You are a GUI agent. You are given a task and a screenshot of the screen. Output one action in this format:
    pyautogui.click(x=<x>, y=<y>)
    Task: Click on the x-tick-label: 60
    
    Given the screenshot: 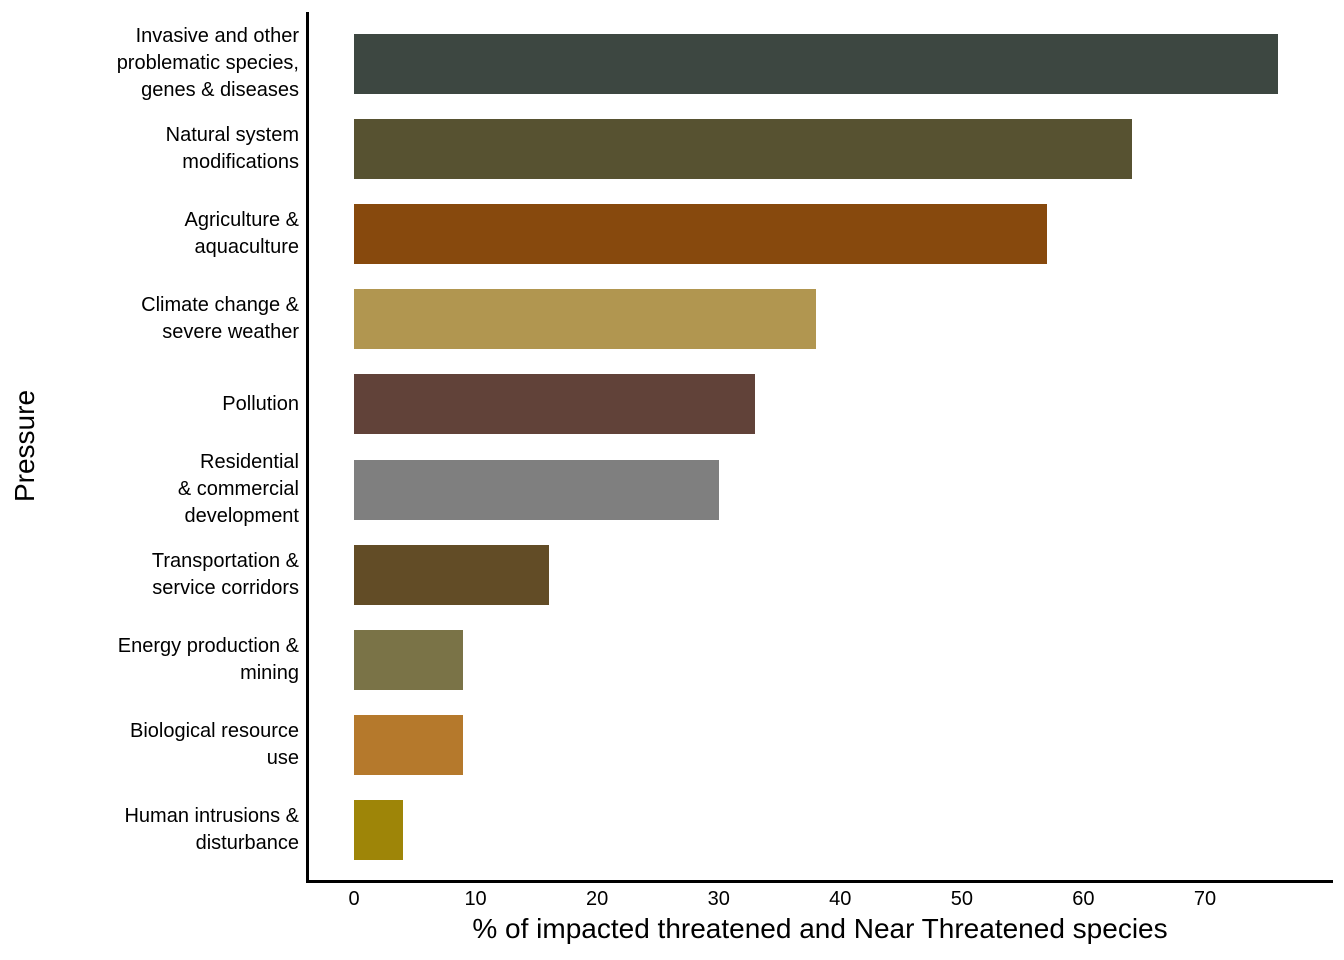 What is the action you would take?
    pyautogui.click(x=1083, y=899)
    